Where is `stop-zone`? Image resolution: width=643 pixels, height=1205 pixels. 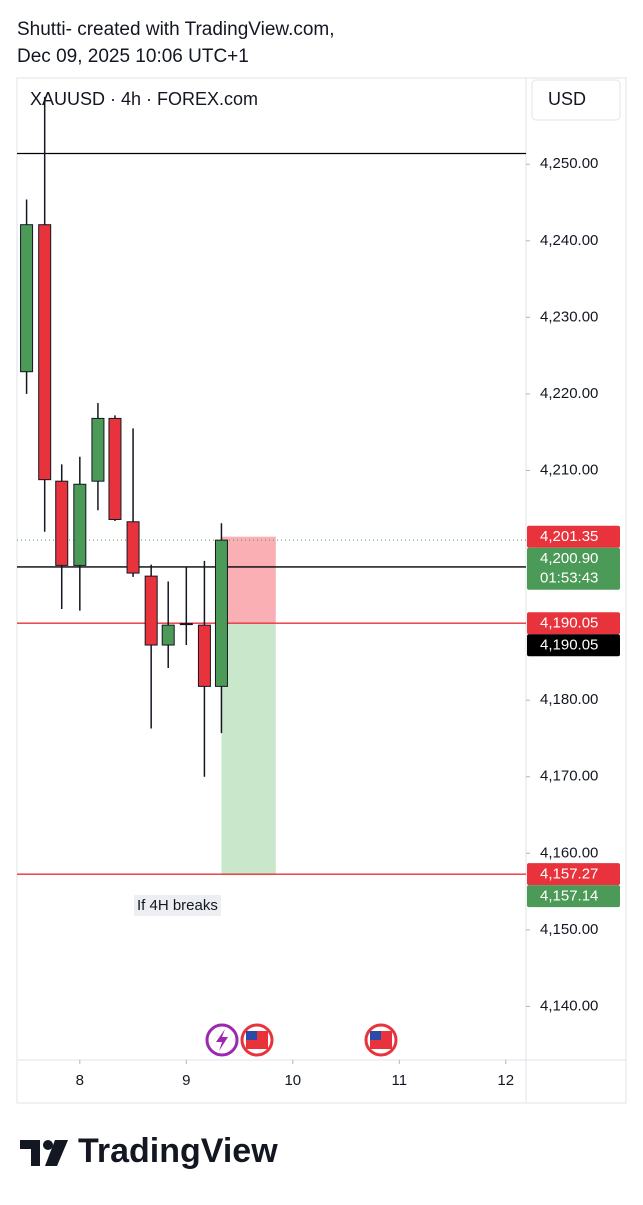 stop-zone is located at coordinates (248, 580).